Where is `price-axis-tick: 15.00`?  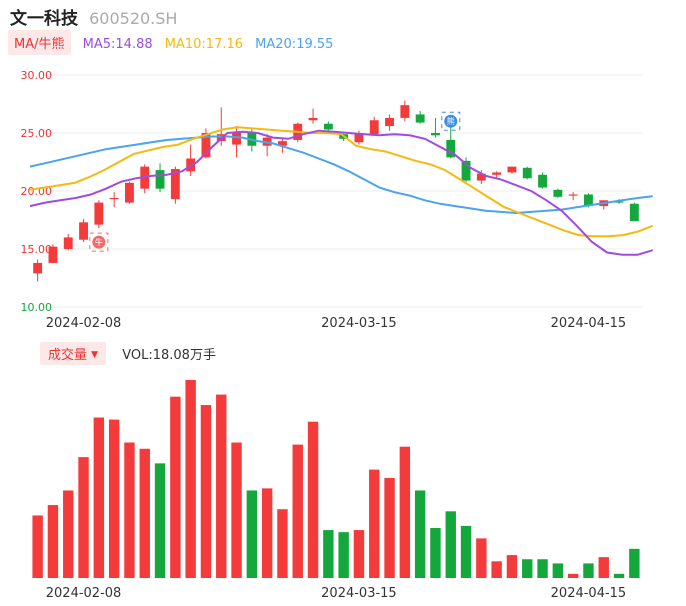
price-axis-tick: 15.00 is located at coordinates (37, 249).